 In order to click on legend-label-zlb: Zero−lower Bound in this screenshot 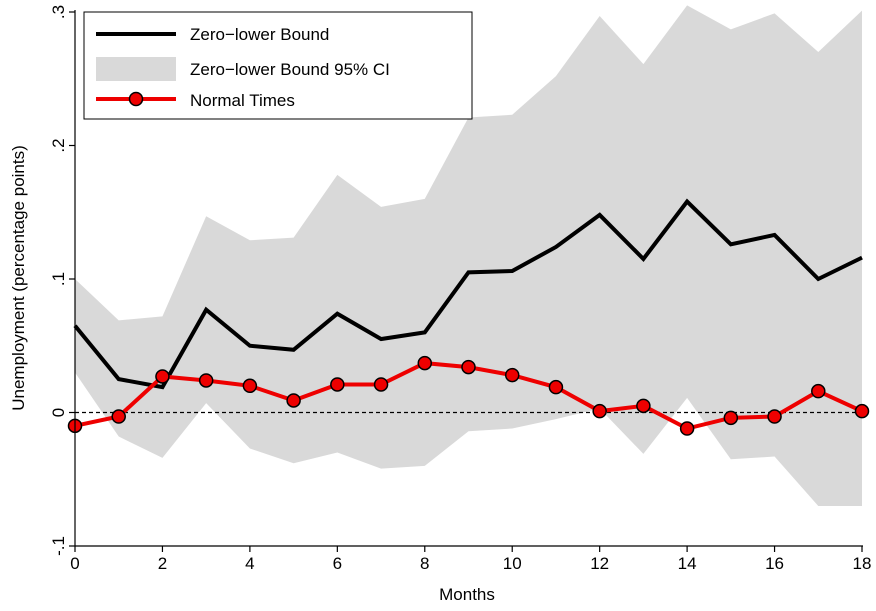, I will do `click(259, 34)`.